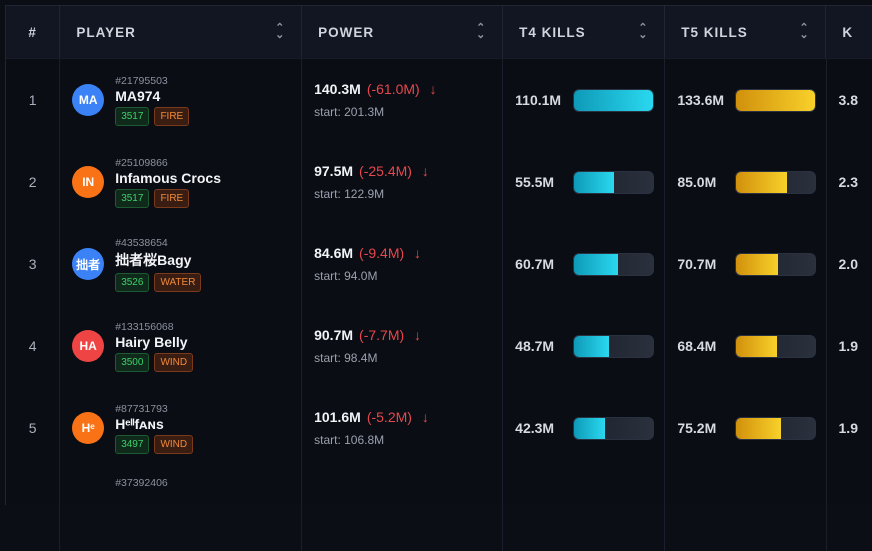 The height and width of the screenshot is (551, 872). Describe the element at coordinates (181, 510) in the screenshot. I see `player-cell: #37392406` at that location.